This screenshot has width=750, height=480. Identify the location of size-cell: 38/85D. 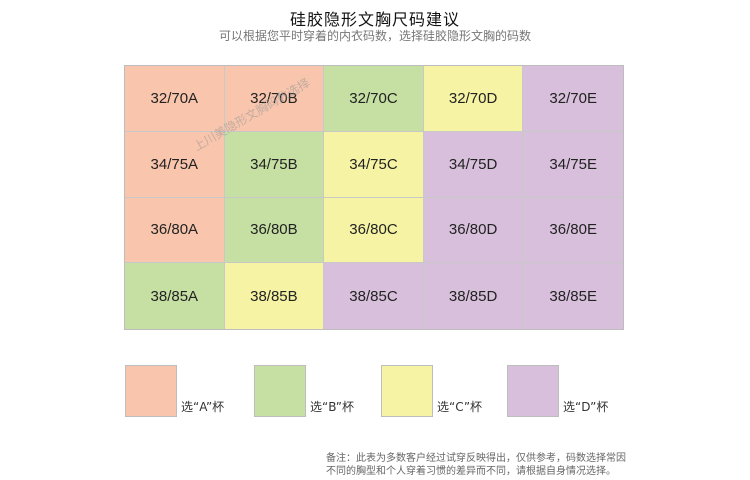
(473, 296).